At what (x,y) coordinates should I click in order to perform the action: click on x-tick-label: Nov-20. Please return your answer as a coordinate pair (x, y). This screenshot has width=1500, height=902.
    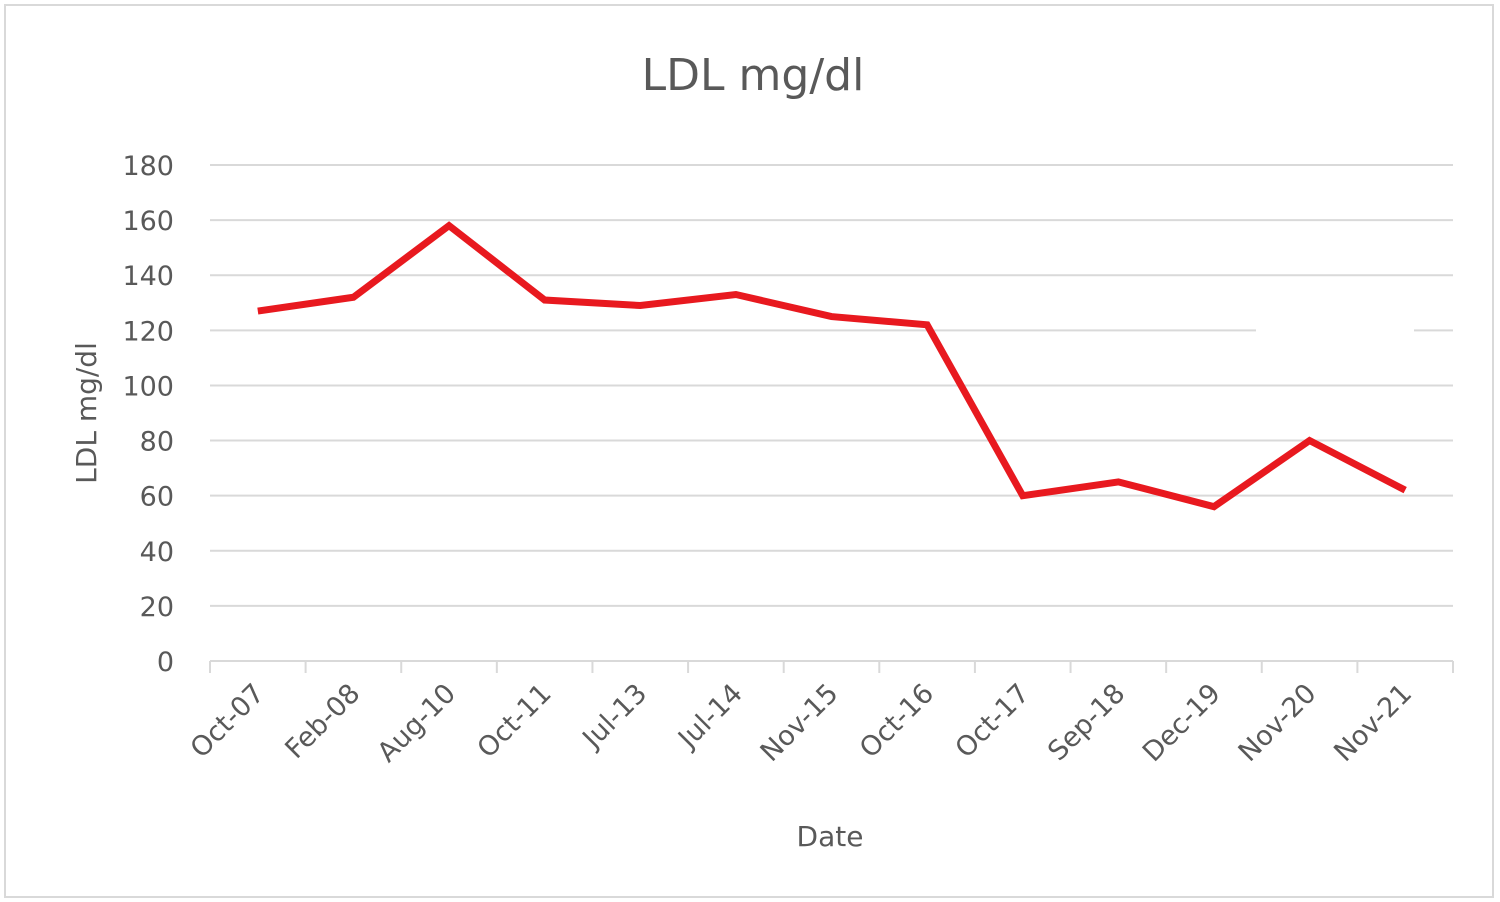
    Looking at the image, I should click on (1278, 723).